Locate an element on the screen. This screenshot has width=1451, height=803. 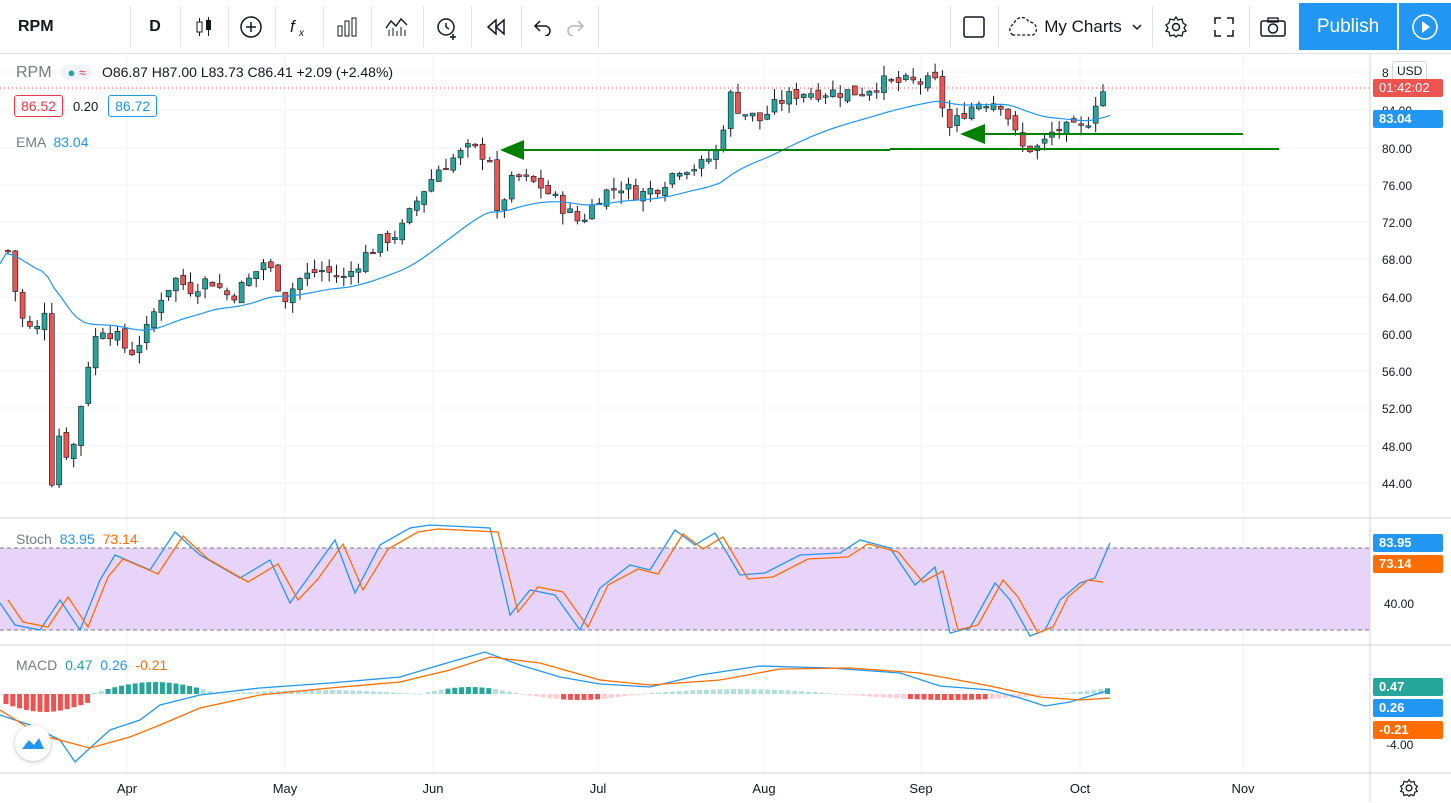
interval-label: D is located at coordinates (155, 26).